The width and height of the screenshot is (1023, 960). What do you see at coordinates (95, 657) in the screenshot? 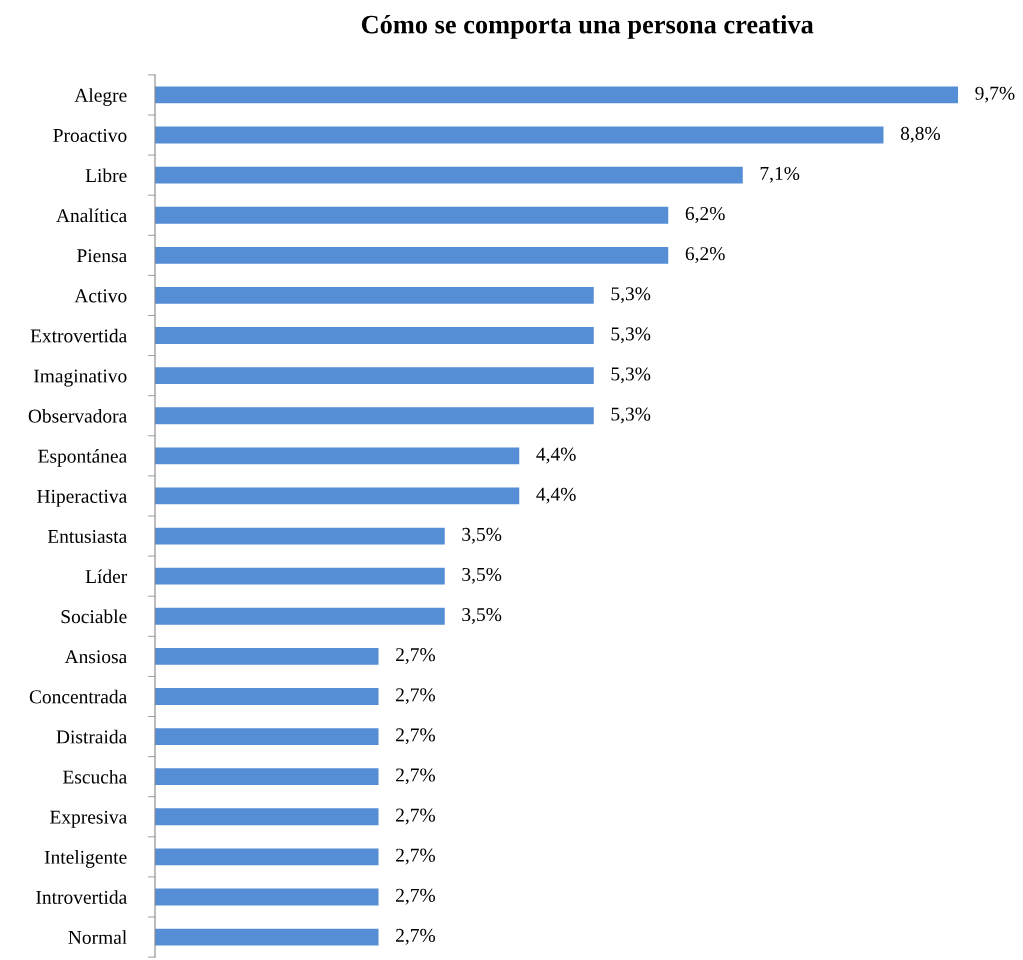
I see `y-tick-label: Ansiosa` at bounding box center [95, 657].